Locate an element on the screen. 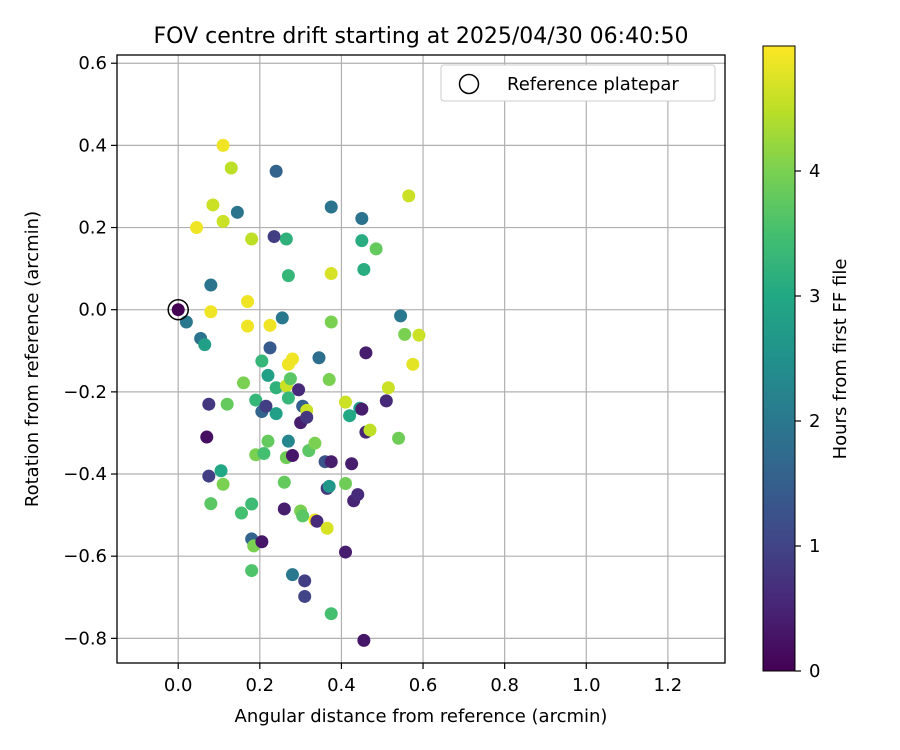  legend-reference-marker is located at coordinates (469, 84).